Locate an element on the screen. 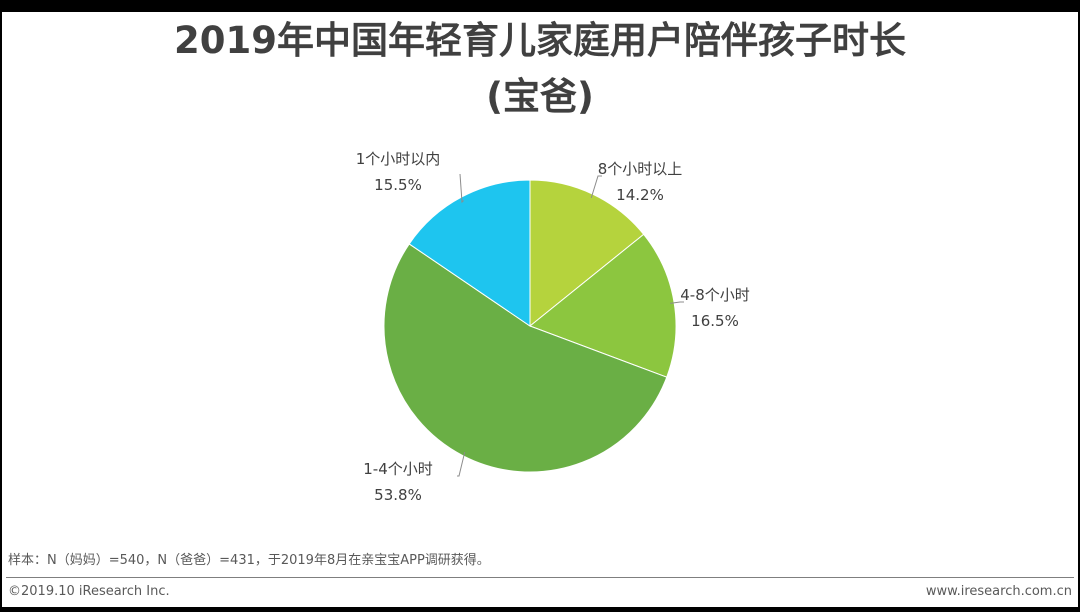 Image resolution: width=1080 pixels, height=612 pixels. chart-subtitle: (宝爸) is located at coordinates (540, 96).